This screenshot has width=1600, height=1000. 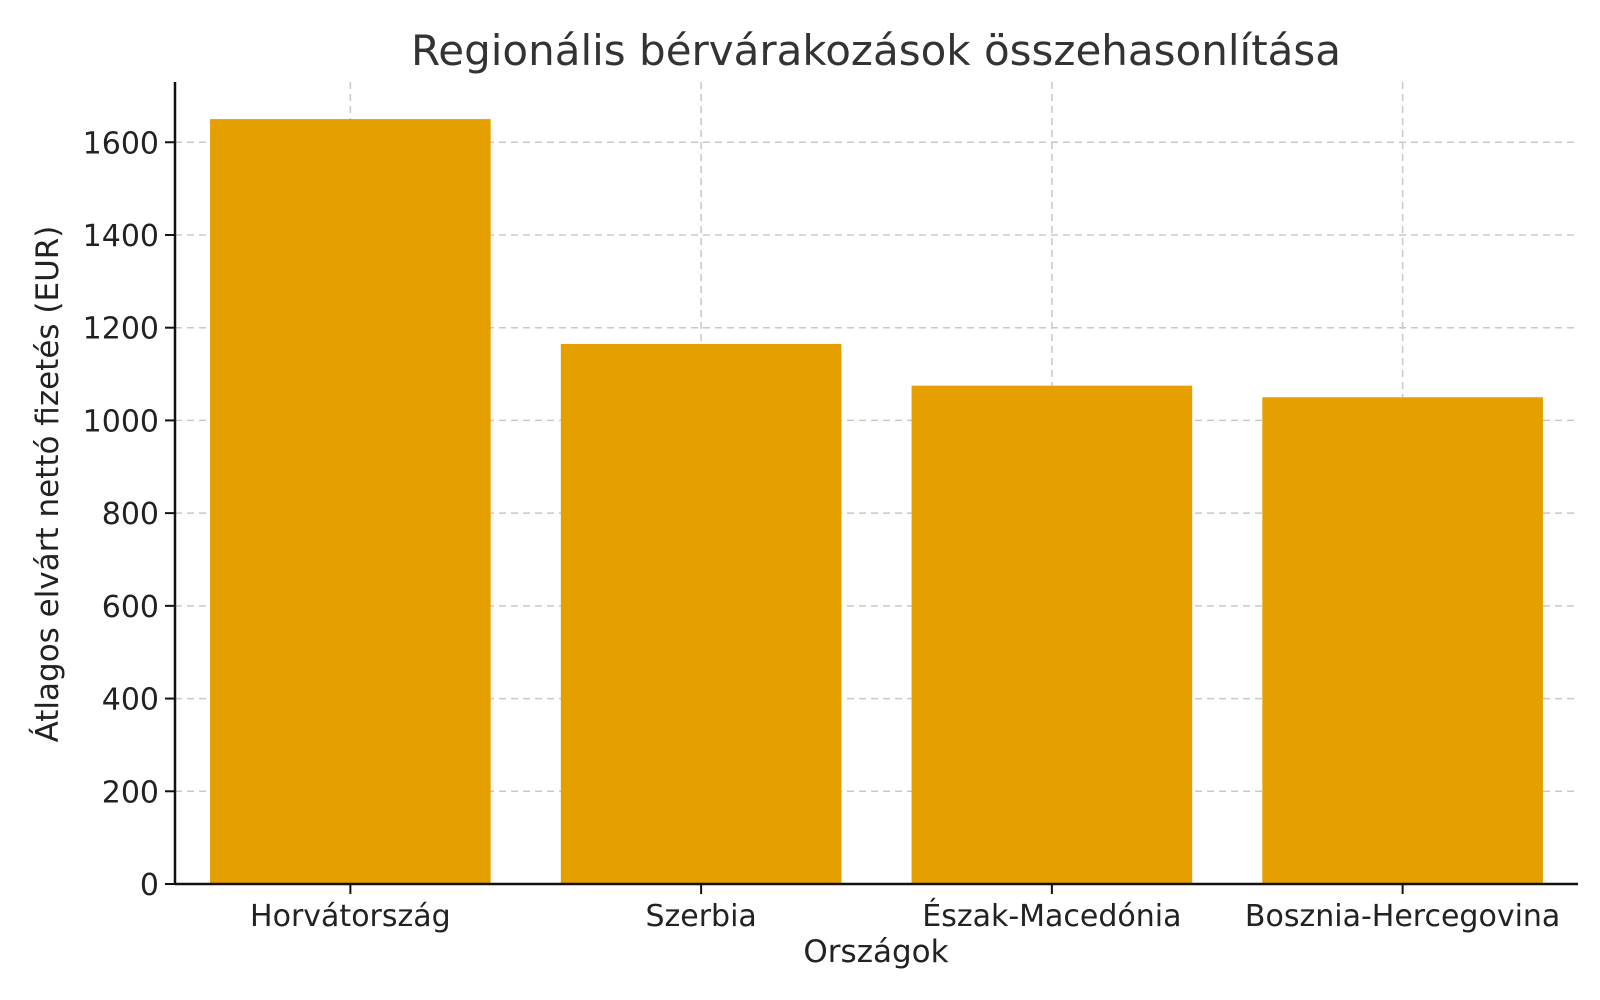 I want to click on y-tick-label: 600, so click(x=130, y=607).